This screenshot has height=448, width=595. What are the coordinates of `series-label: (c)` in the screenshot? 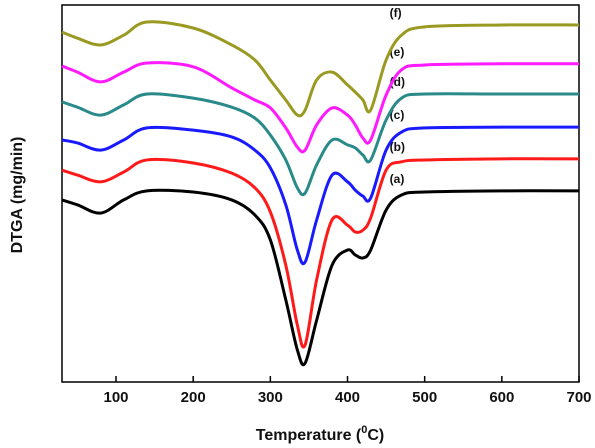 It's located at (397, 115).